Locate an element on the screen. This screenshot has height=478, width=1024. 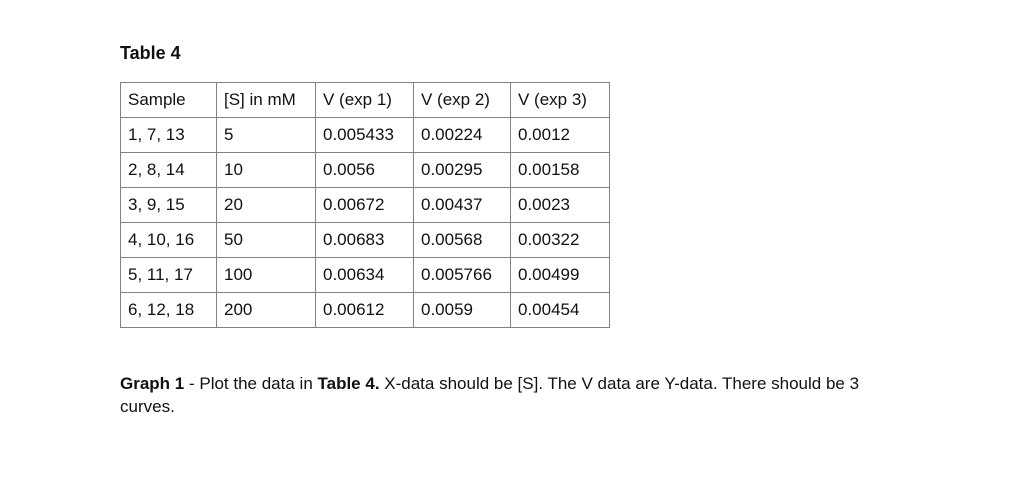
table-reference: Table 4. is located at coordinates (348, 383).